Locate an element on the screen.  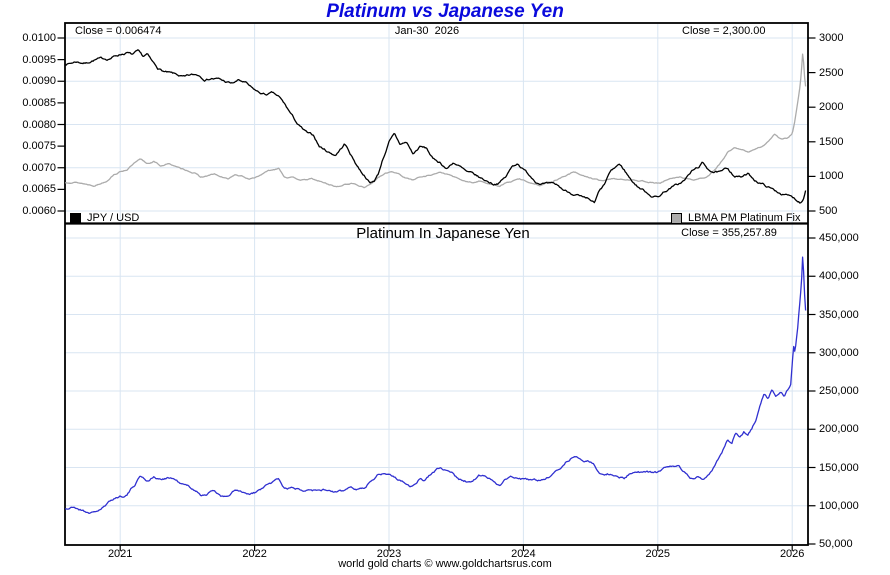
bottom-right-axis-tick-label: 350,000 is located at coordinates (839, 314).